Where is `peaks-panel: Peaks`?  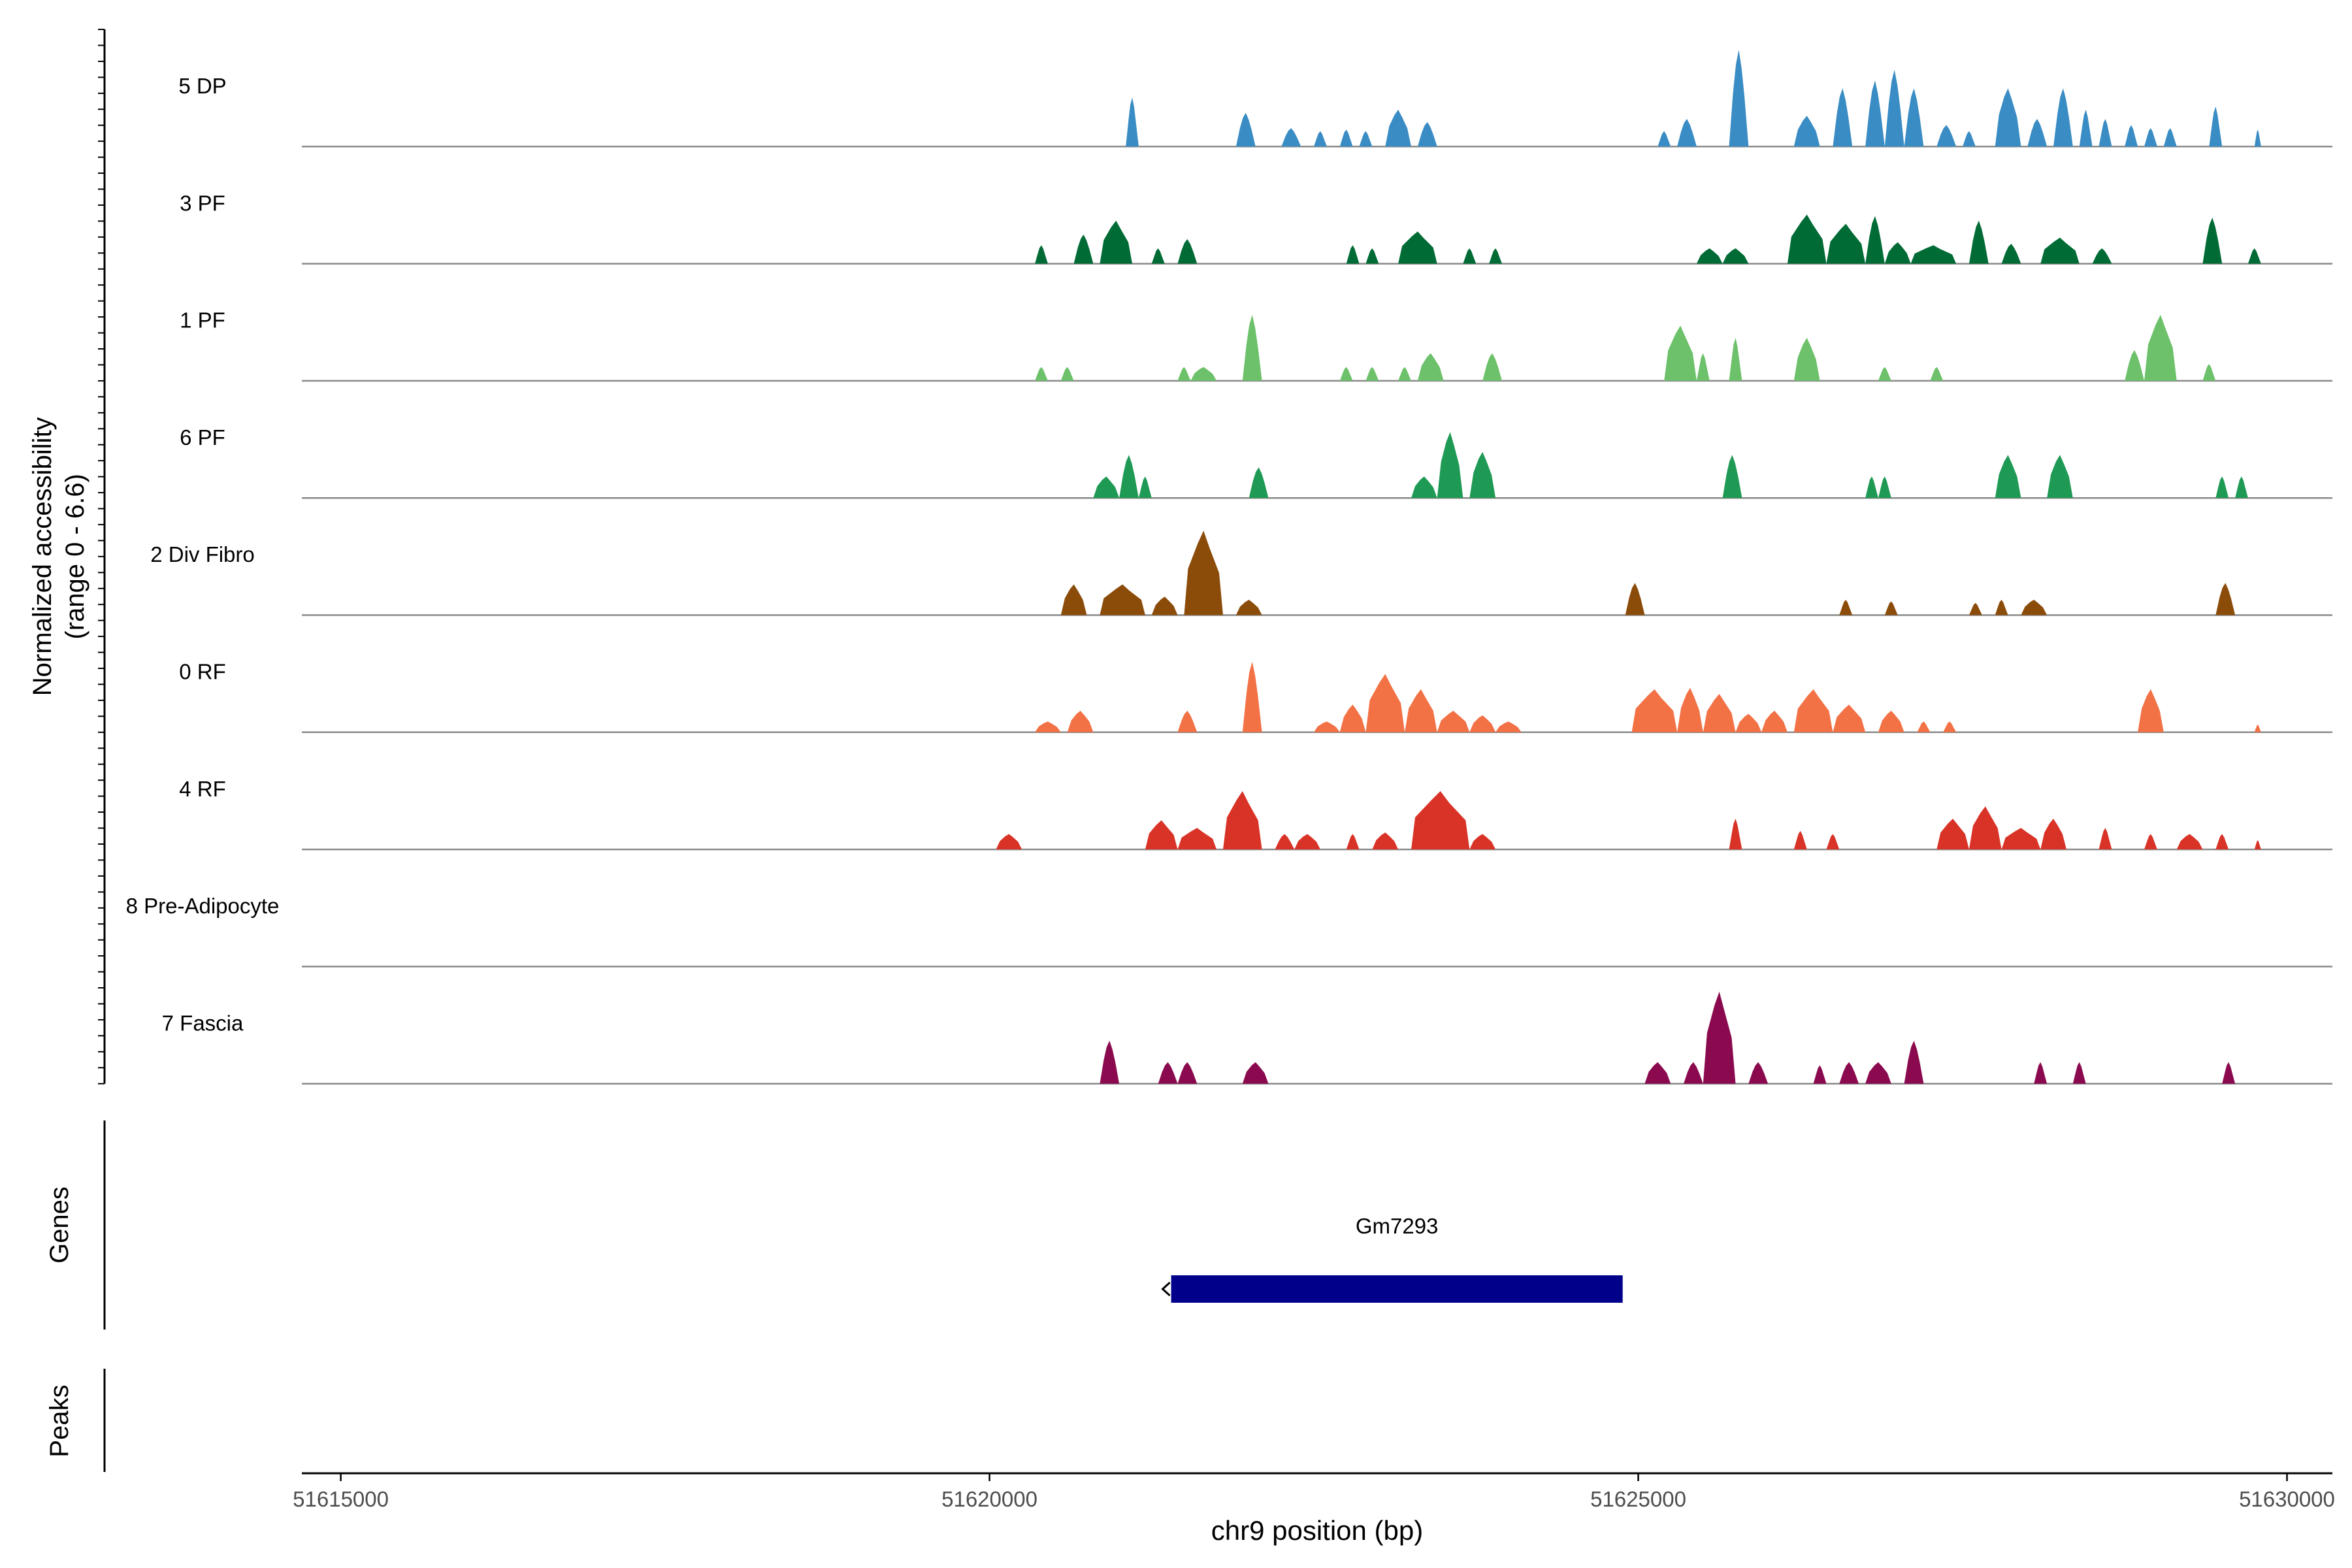
peaks-panel: Peaks is located at coordinates (75, 1420).